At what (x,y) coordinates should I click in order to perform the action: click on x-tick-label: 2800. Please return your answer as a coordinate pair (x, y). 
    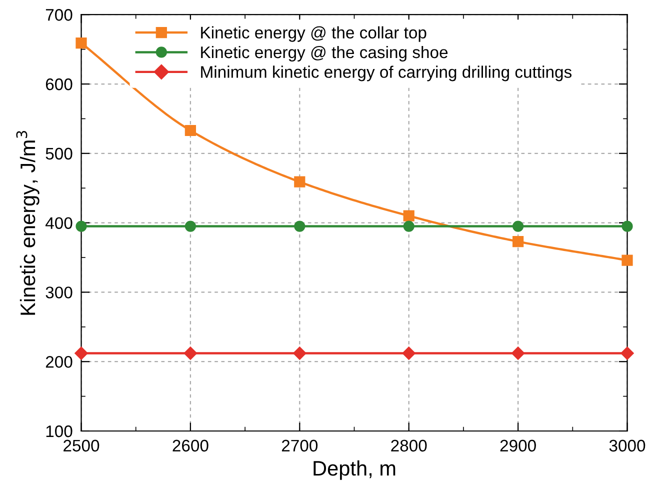
    Looking at the image, I should click on (409, 446).